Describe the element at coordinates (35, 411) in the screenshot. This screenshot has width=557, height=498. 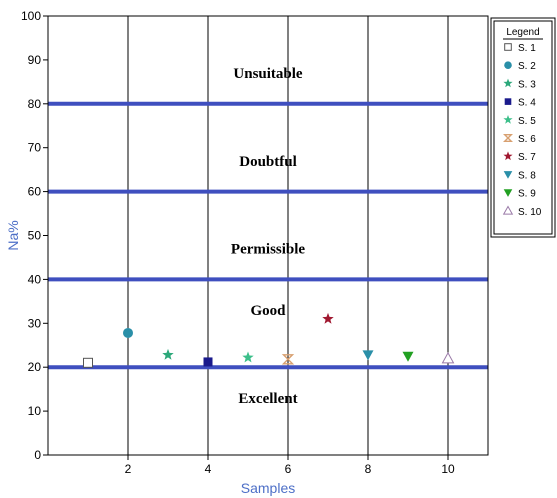
I see `y-tick-label: 10` at that location.